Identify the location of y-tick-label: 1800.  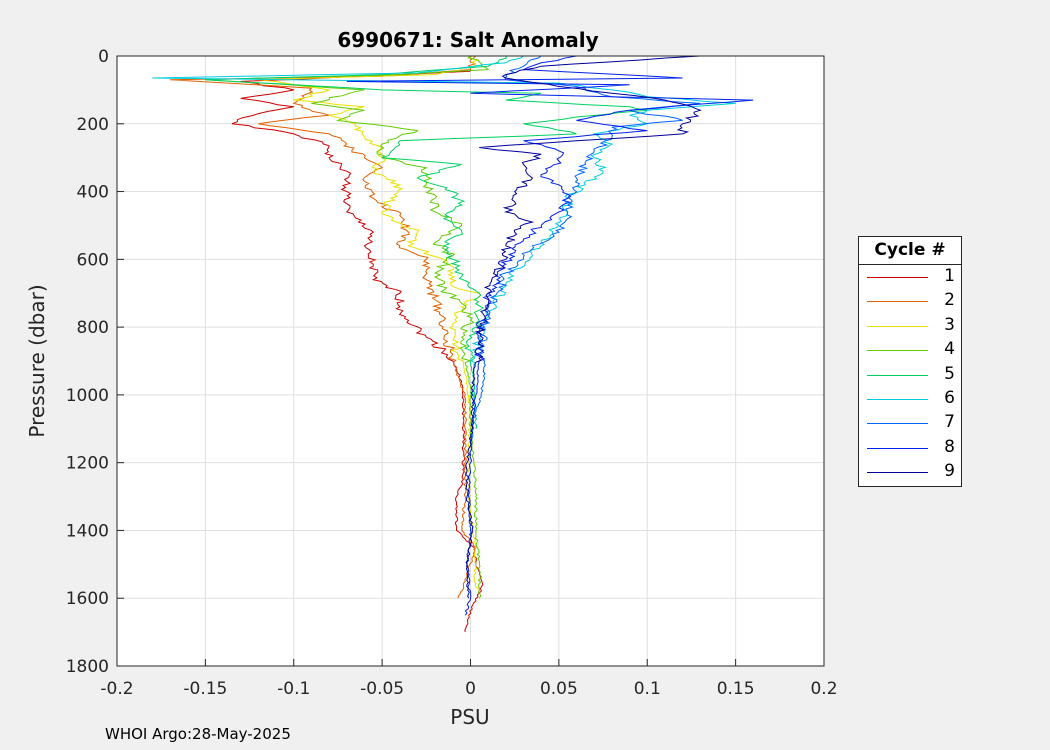
(87, 667).